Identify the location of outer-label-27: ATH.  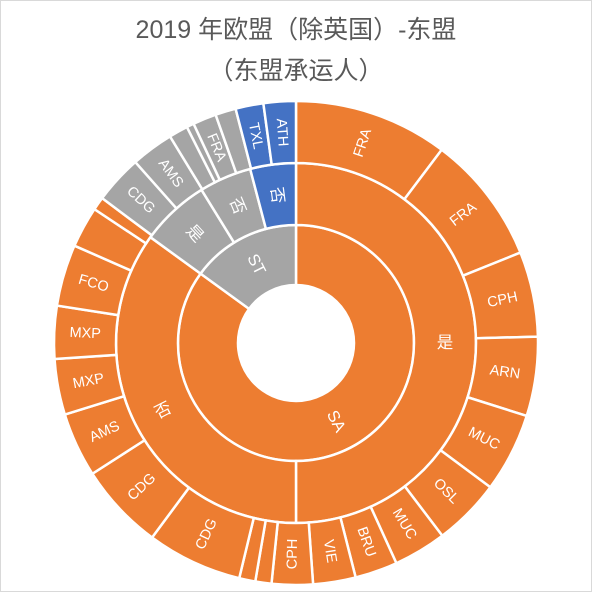
(282, 132).